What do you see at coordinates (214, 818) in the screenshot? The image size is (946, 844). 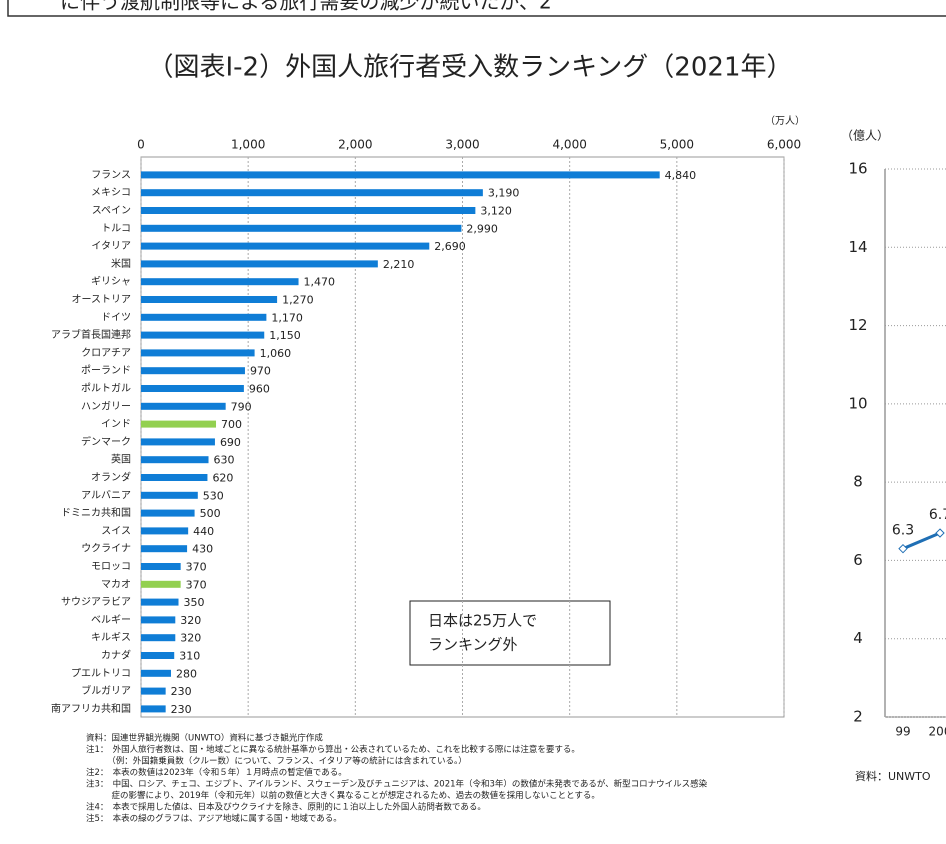 I see `note: 注5： 本表の緑のグラフは、アジア地域に属する国・地域である。` at bounding box center [214, 818].